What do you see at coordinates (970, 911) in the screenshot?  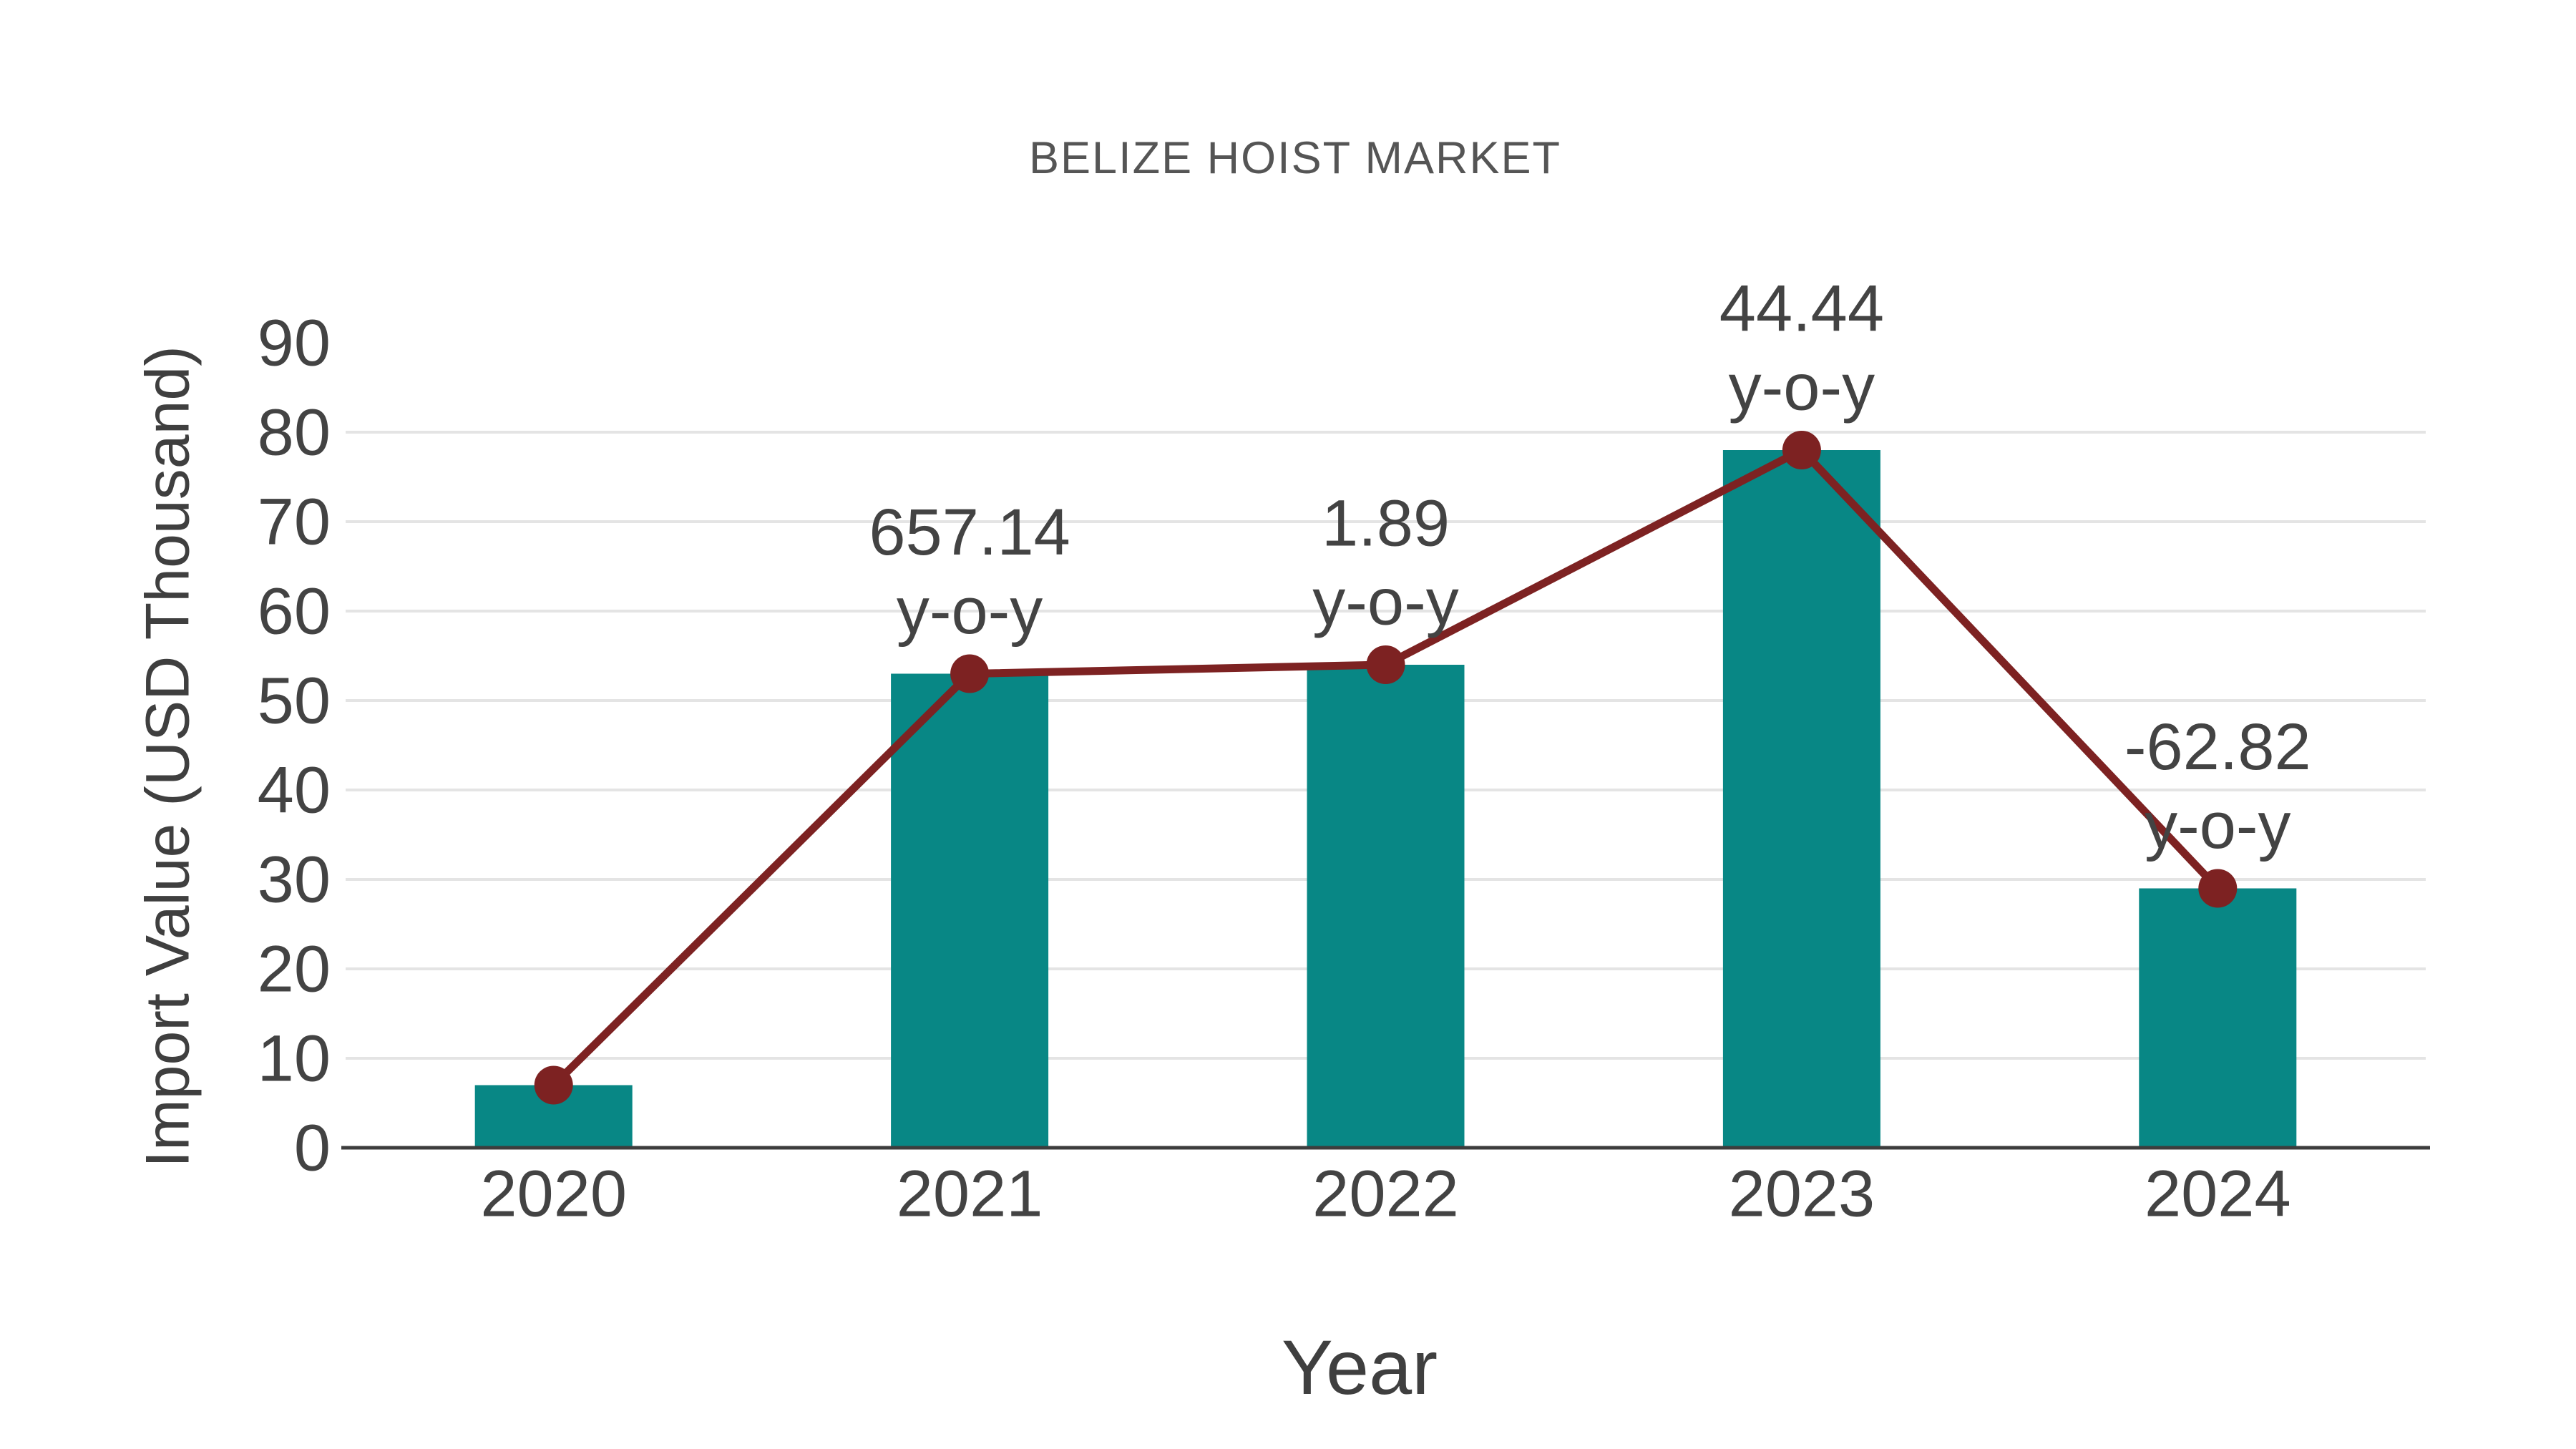 I see `bar-2021` at bounding box center [970, 911].